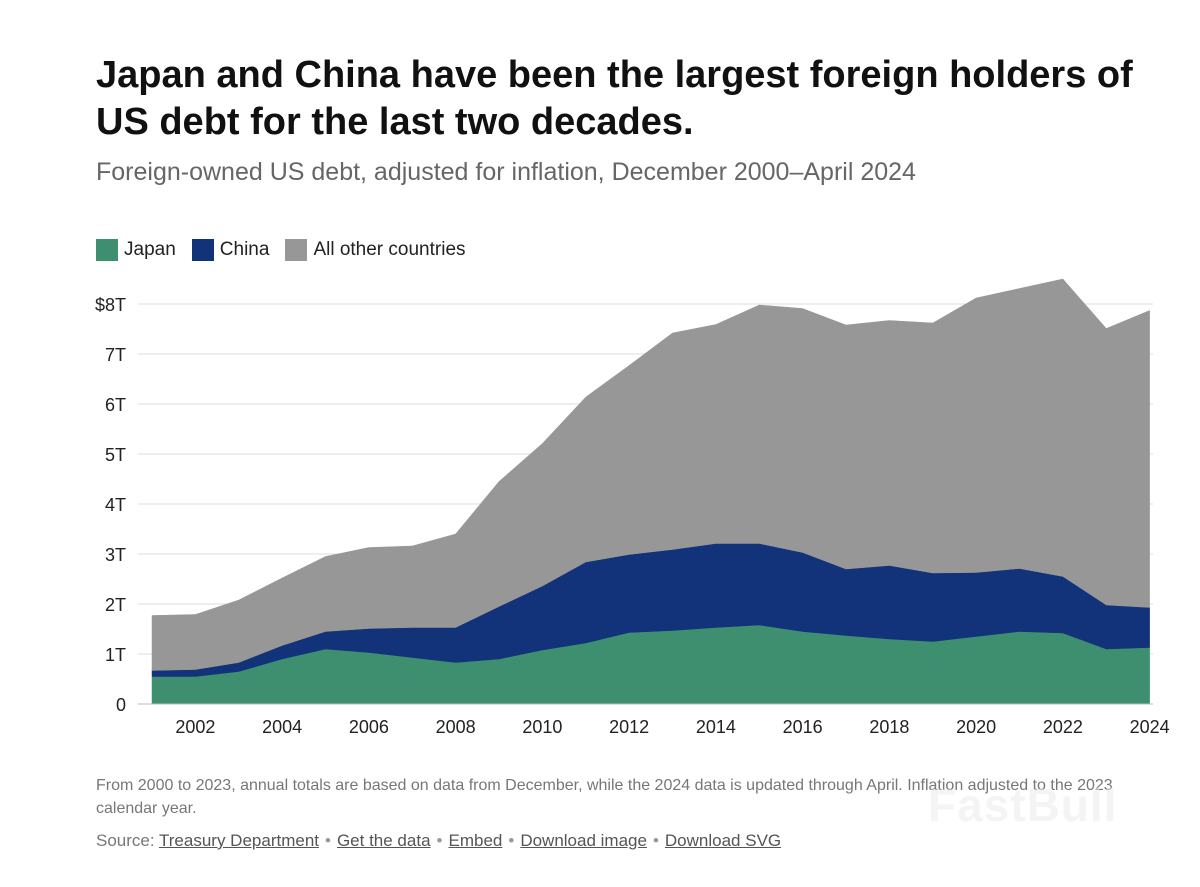 Image resolution: width=1200 pixels, height=887 pixels. Describe the element at coordinates (281, 250) in the screenshot. I see `legend: Japan China All other countries` at that location.